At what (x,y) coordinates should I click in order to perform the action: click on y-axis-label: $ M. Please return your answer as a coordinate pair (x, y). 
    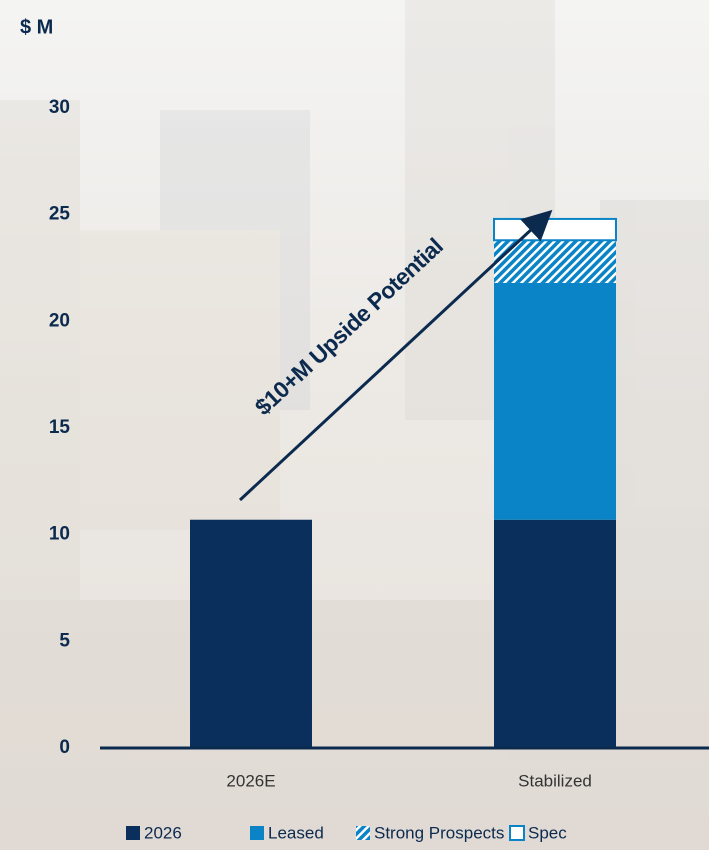
    Looking at the image, I should click on (36, 27).